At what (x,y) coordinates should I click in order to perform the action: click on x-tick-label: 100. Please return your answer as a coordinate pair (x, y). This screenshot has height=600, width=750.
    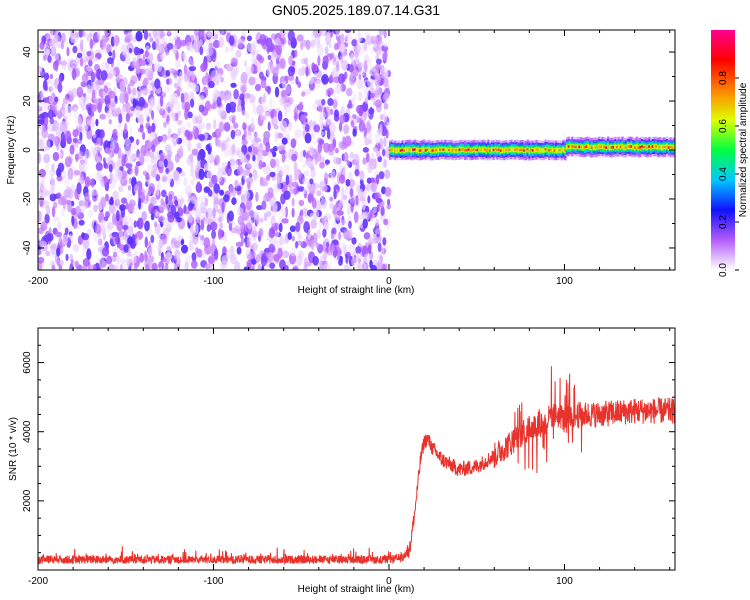
    Looking at the image, I should click on (564, 281).